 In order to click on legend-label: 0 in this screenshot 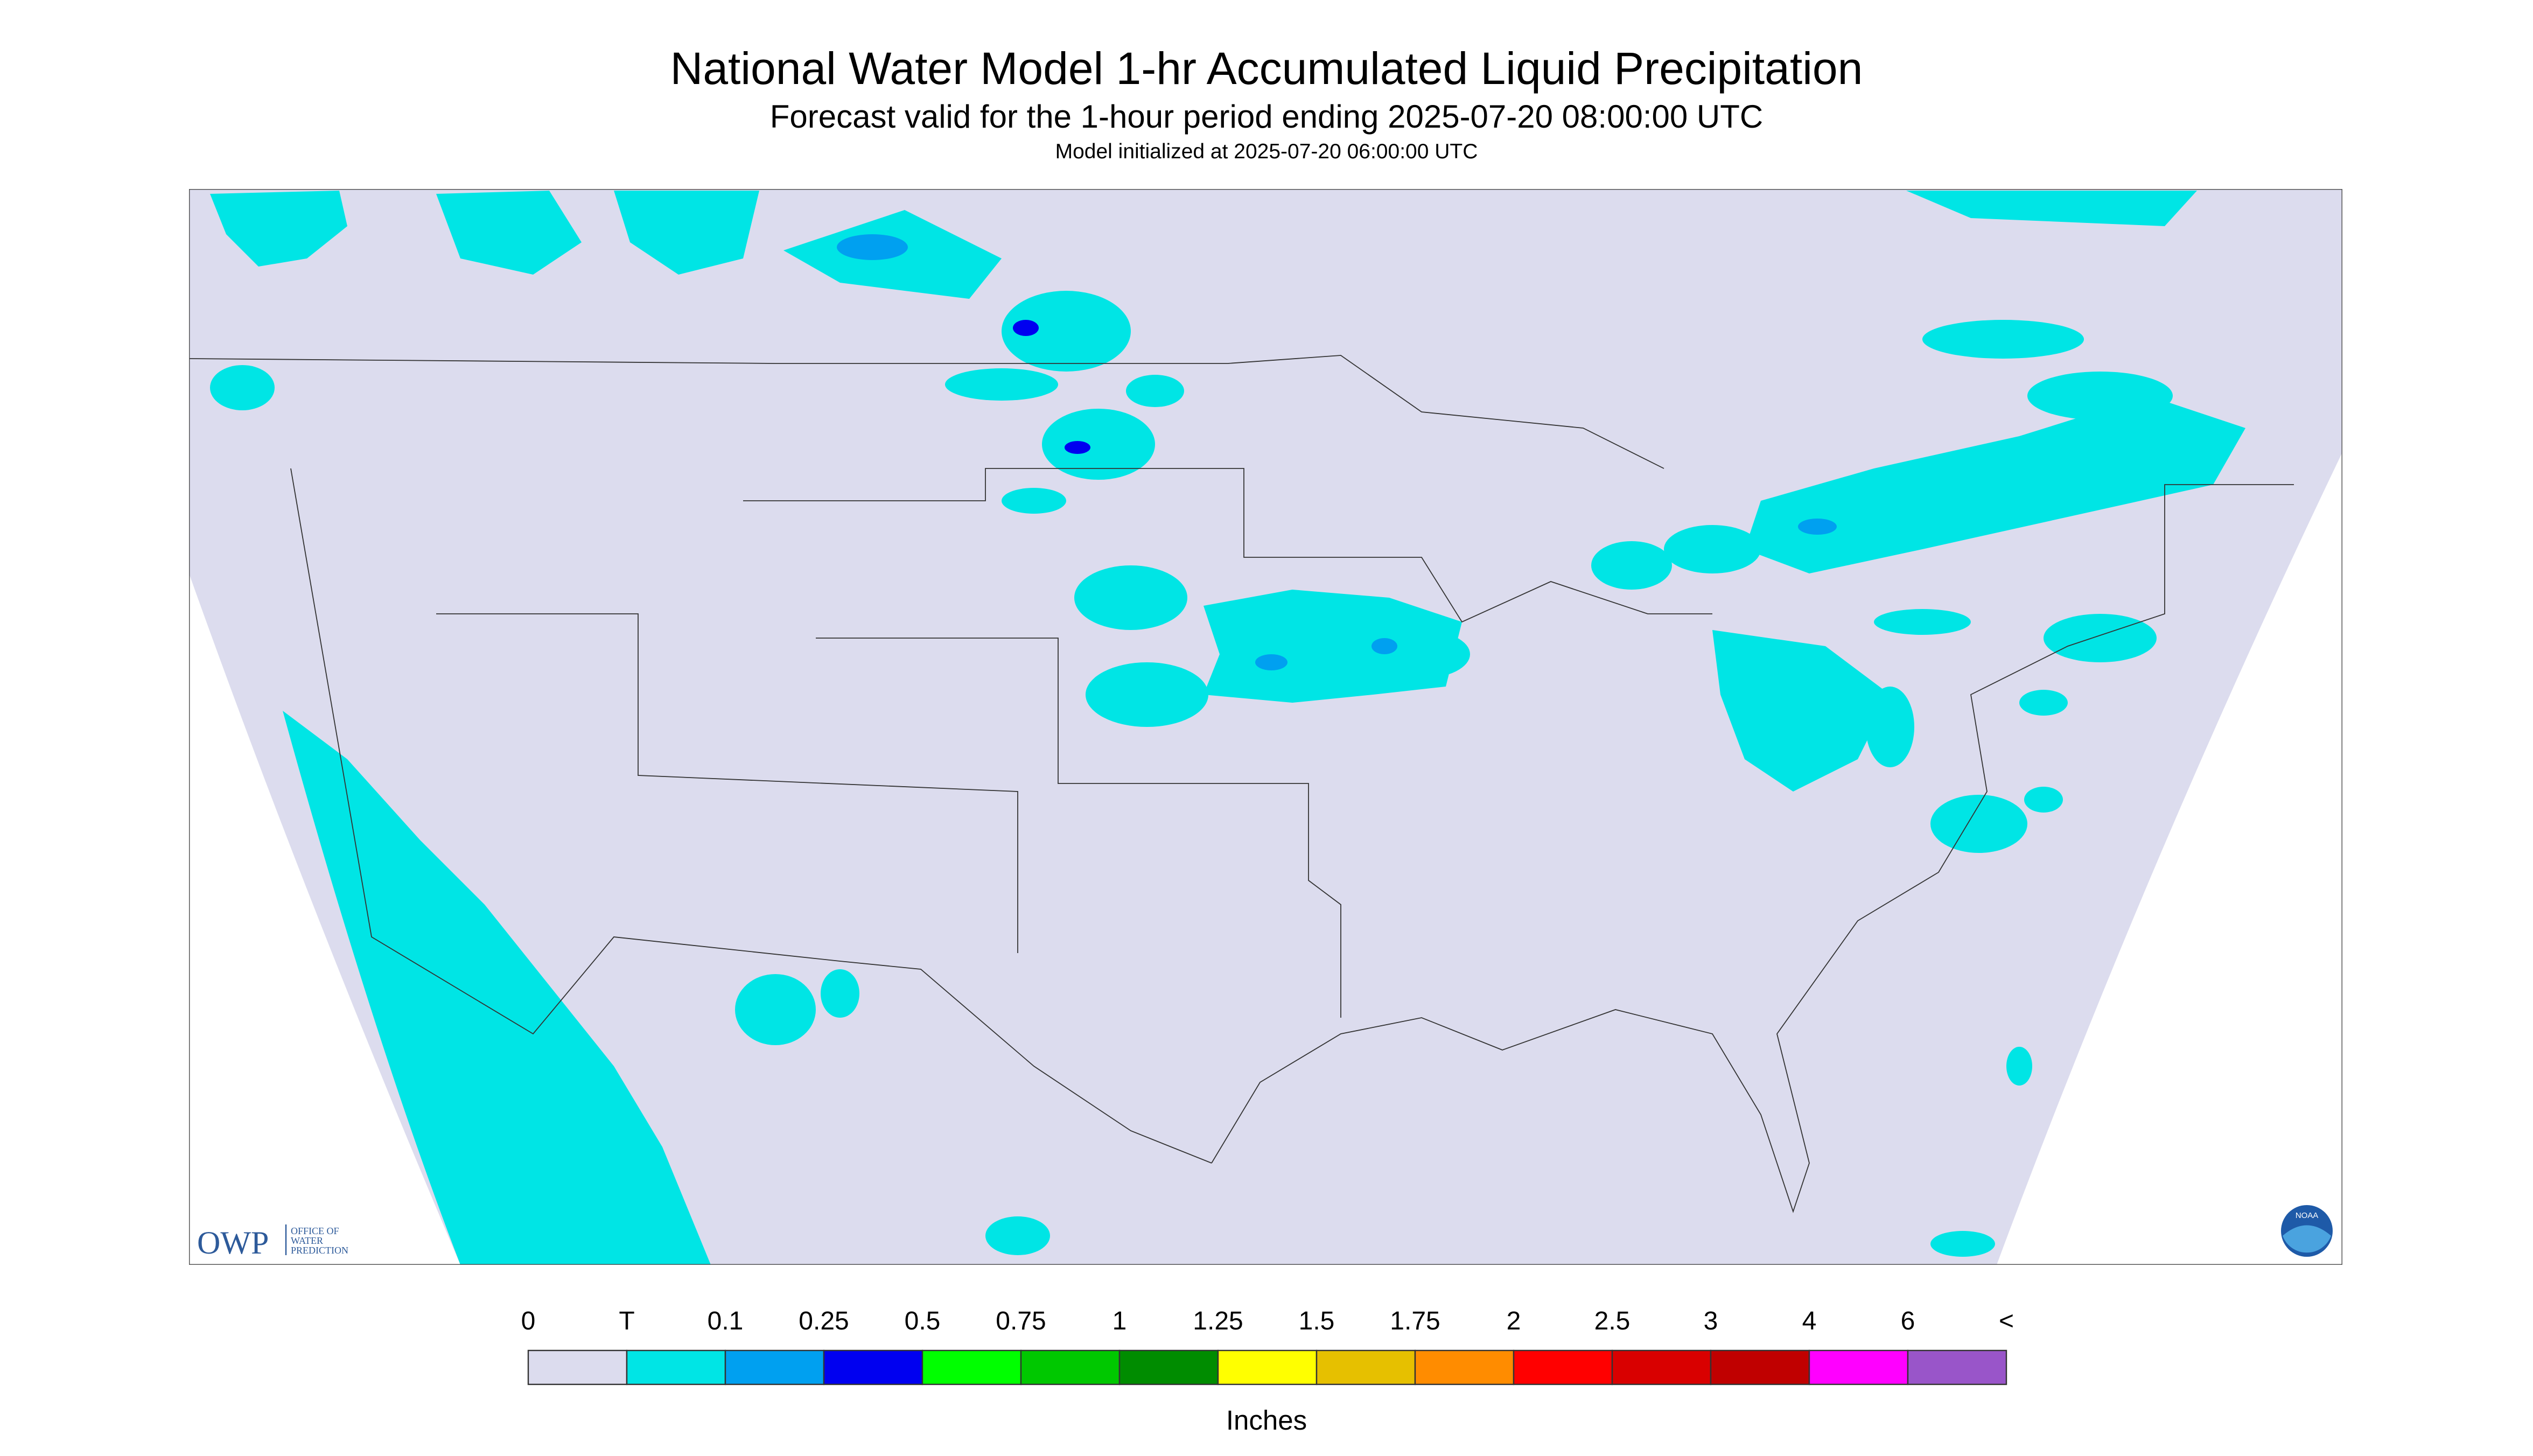, I will do `click(529, 1321)`.